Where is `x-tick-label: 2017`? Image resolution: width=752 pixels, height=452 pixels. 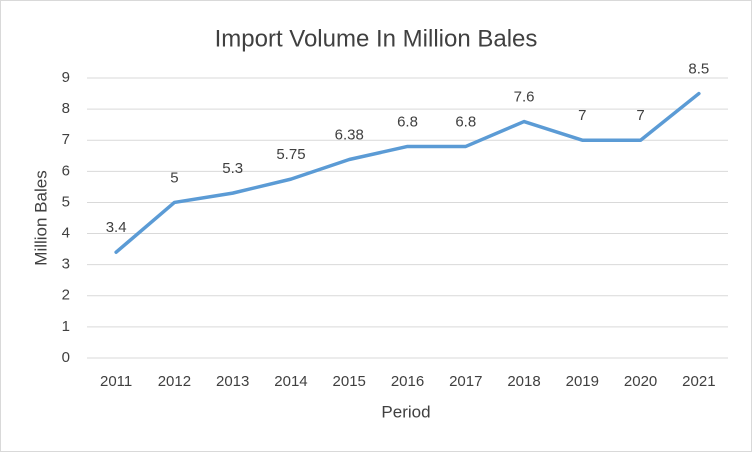
x-tick-label: 2017 is located at coordinates (465, 381).